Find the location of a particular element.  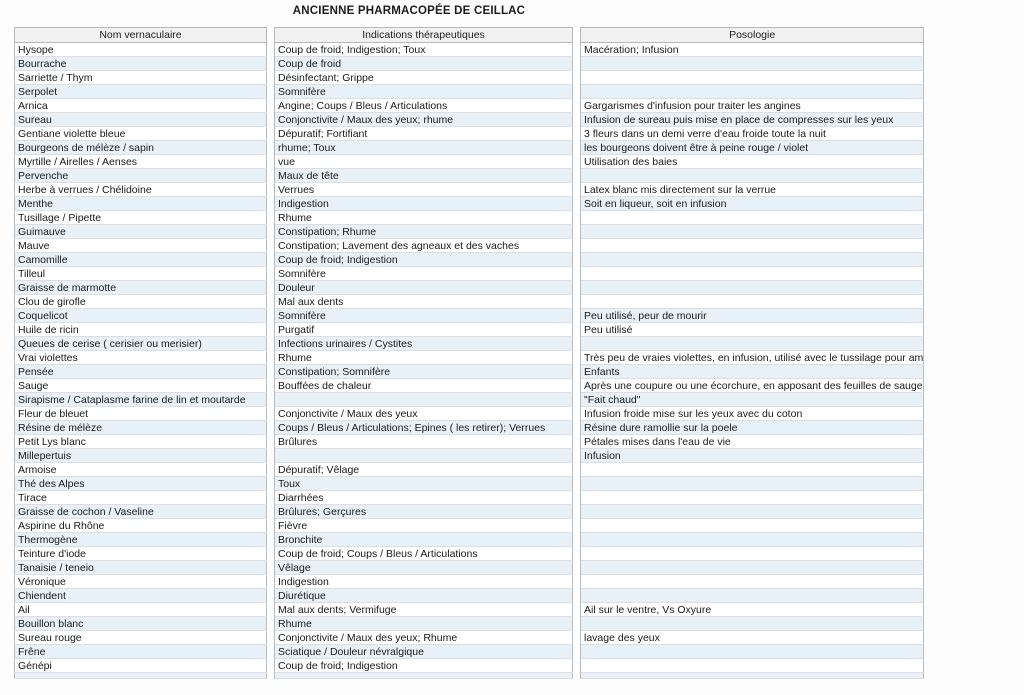

cell-indications: Diarrhées is located at coordinates (423, 497).